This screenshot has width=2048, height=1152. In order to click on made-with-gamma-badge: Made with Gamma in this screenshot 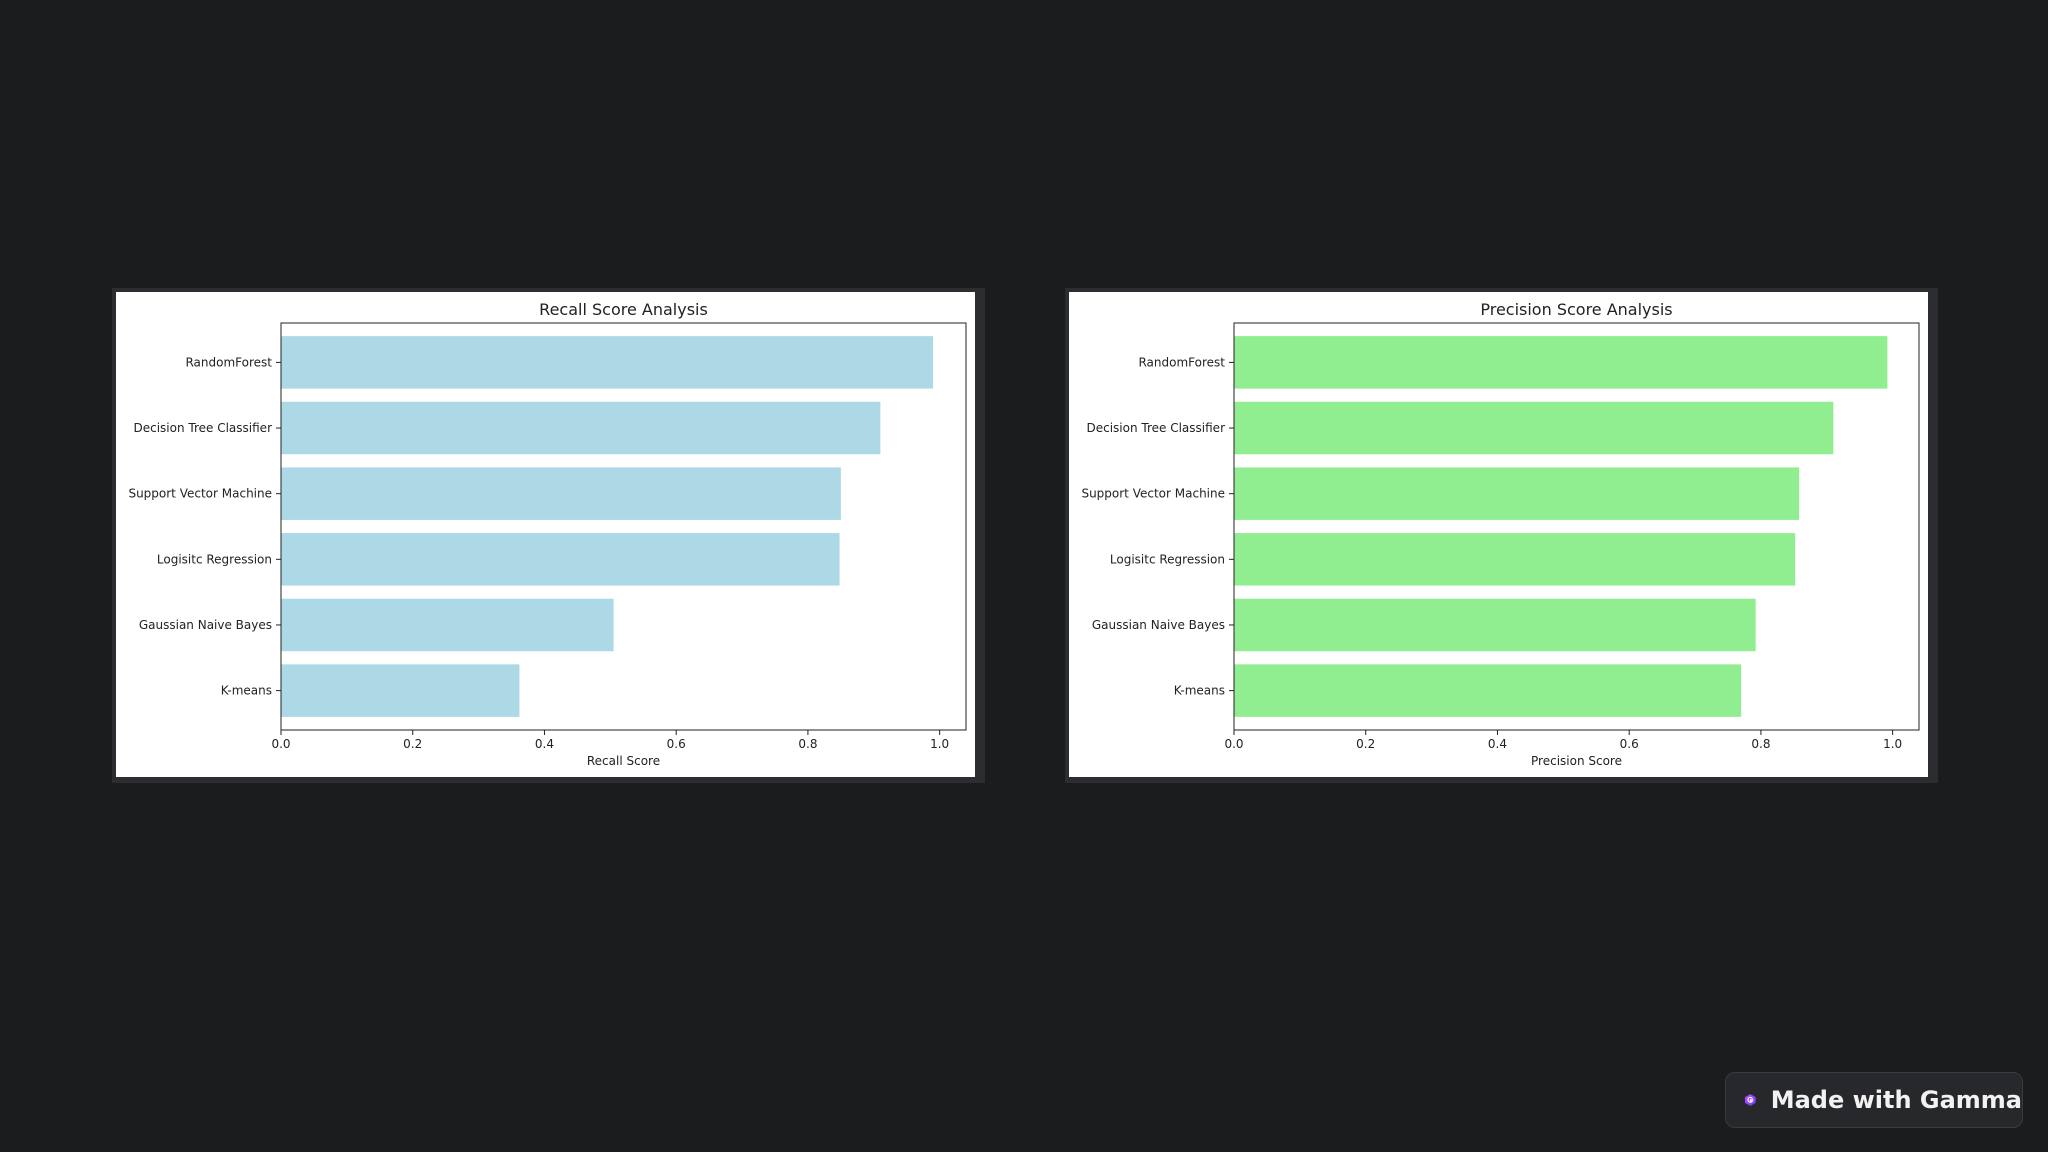, I will do `click(1874, 1100)`.